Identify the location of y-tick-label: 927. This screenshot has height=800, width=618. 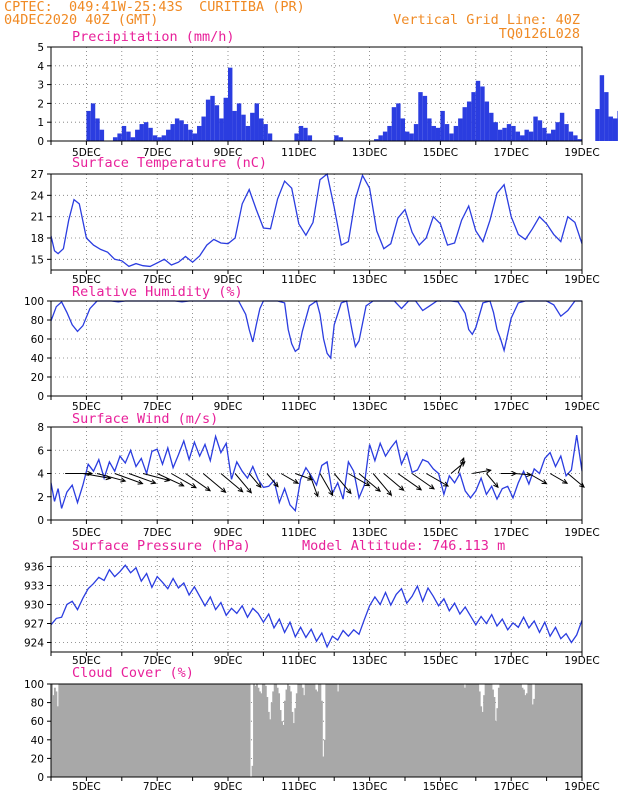
(34, 625).